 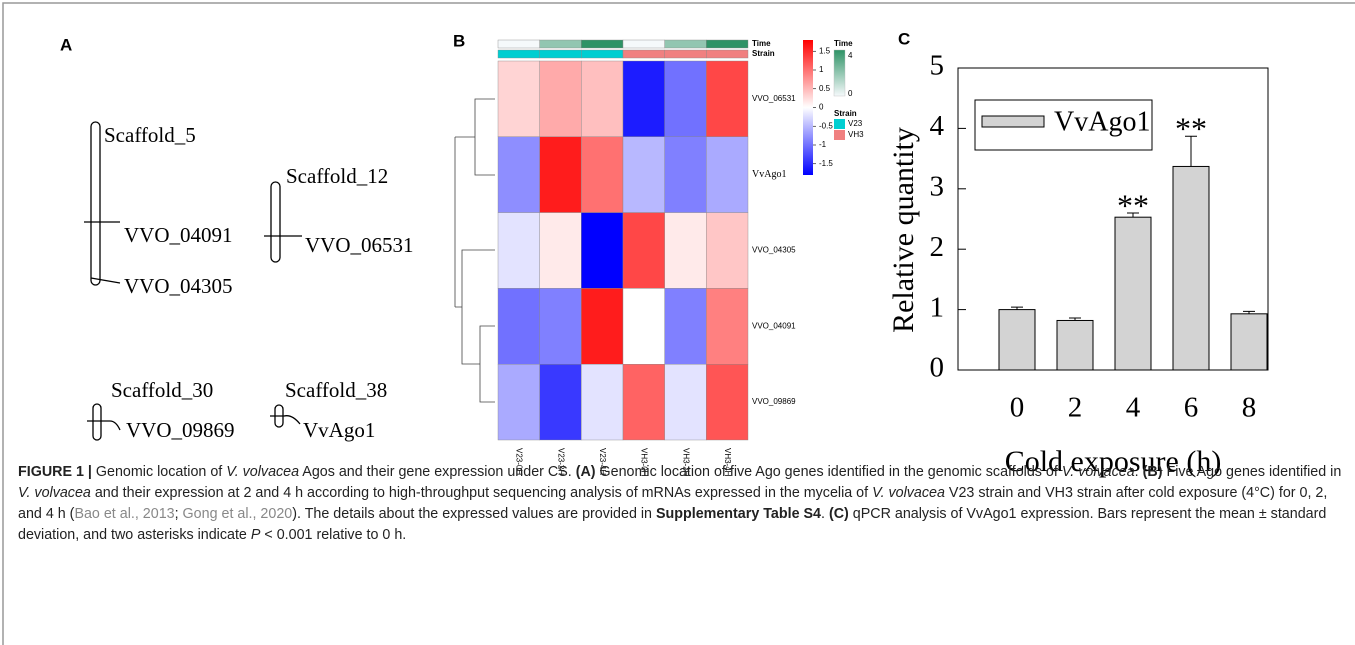 I want to click on x-tick-label: 8, so click(x=1249, y=408).